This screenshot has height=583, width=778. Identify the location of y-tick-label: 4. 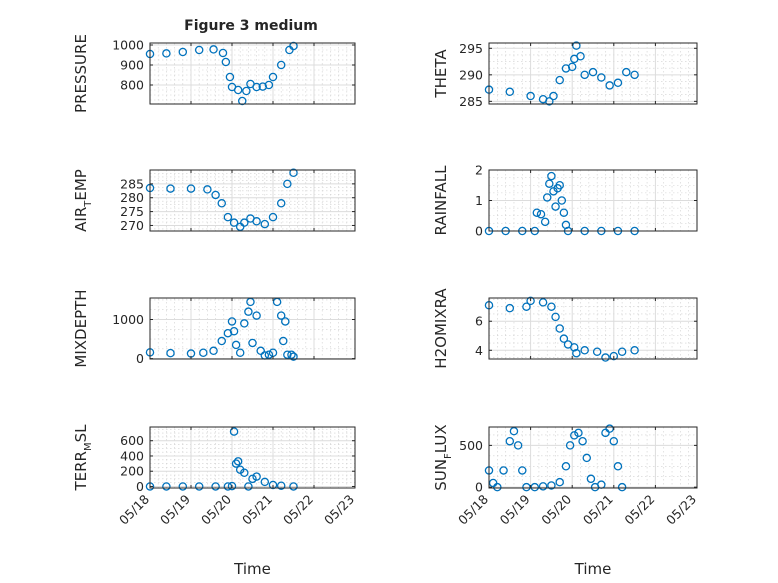
(479, 350).